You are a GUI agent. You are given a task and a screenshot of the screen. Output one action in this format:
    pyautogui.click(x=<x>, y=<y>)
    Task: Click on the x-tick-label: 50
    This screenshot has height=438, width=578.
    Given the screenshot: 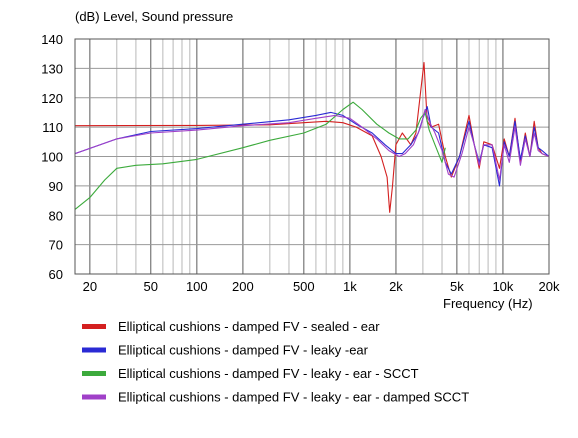 What is the action you would take?
    pyautogui.click(x=151, y=286)
    